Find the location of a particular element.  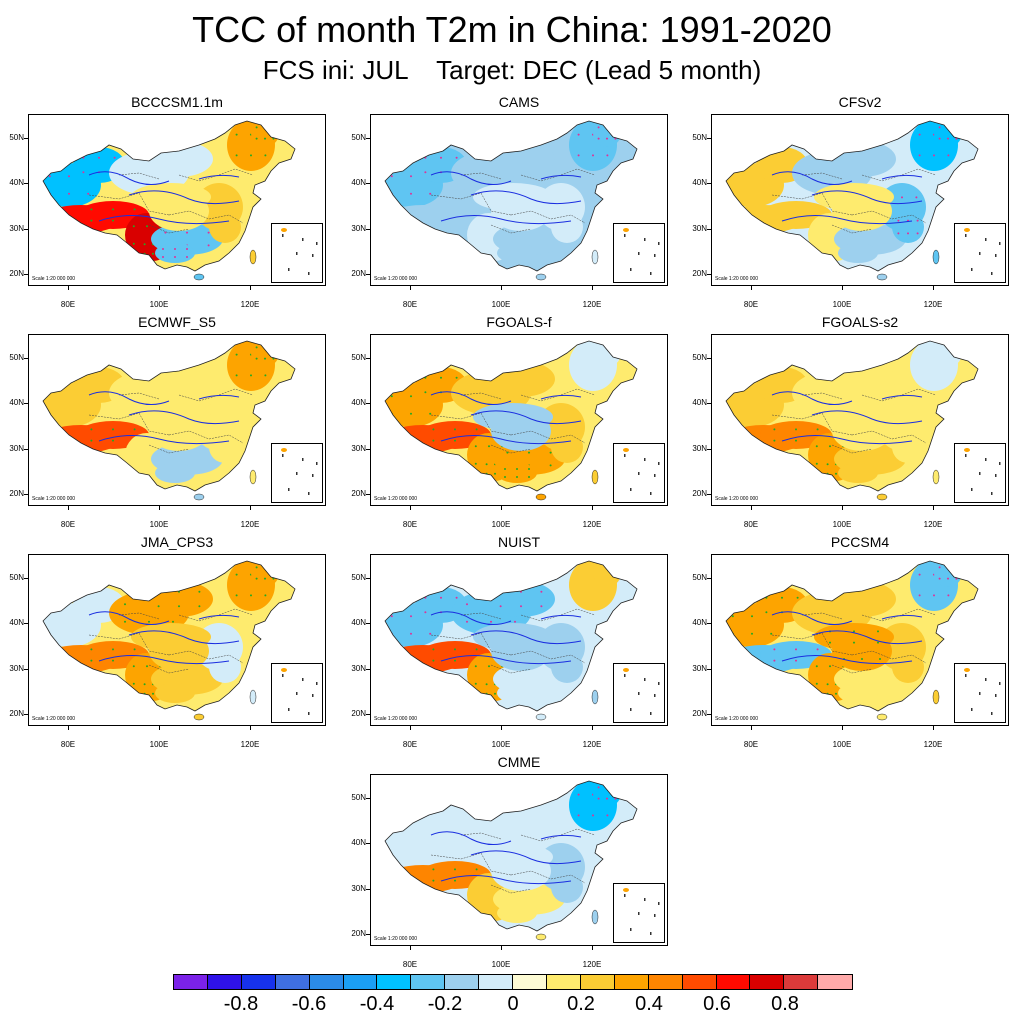

lon-label: 120E is located at coordinates (933, 744).